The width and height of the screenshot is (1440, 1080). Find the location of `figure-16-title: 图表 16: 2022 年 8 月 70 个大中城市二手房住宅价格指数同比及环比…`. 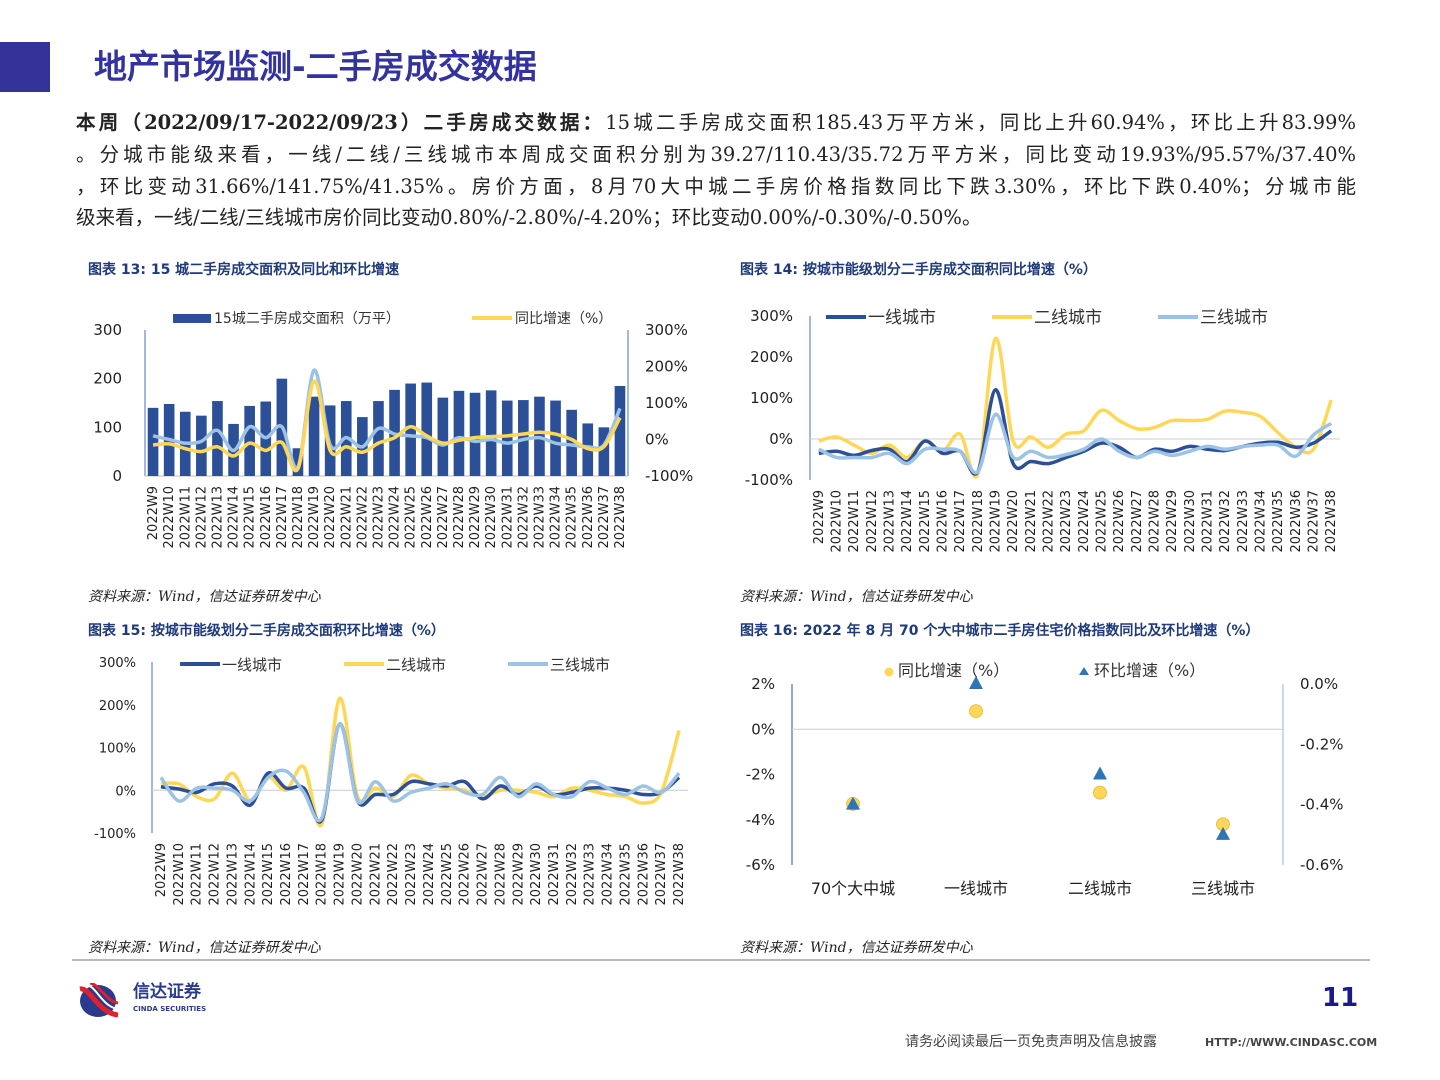

figure-16-title: 图表 16: 2022 年 8 月 70 个大中城市二手房住宅价格指数同比及环比… is located at coordinates (1000, 631).